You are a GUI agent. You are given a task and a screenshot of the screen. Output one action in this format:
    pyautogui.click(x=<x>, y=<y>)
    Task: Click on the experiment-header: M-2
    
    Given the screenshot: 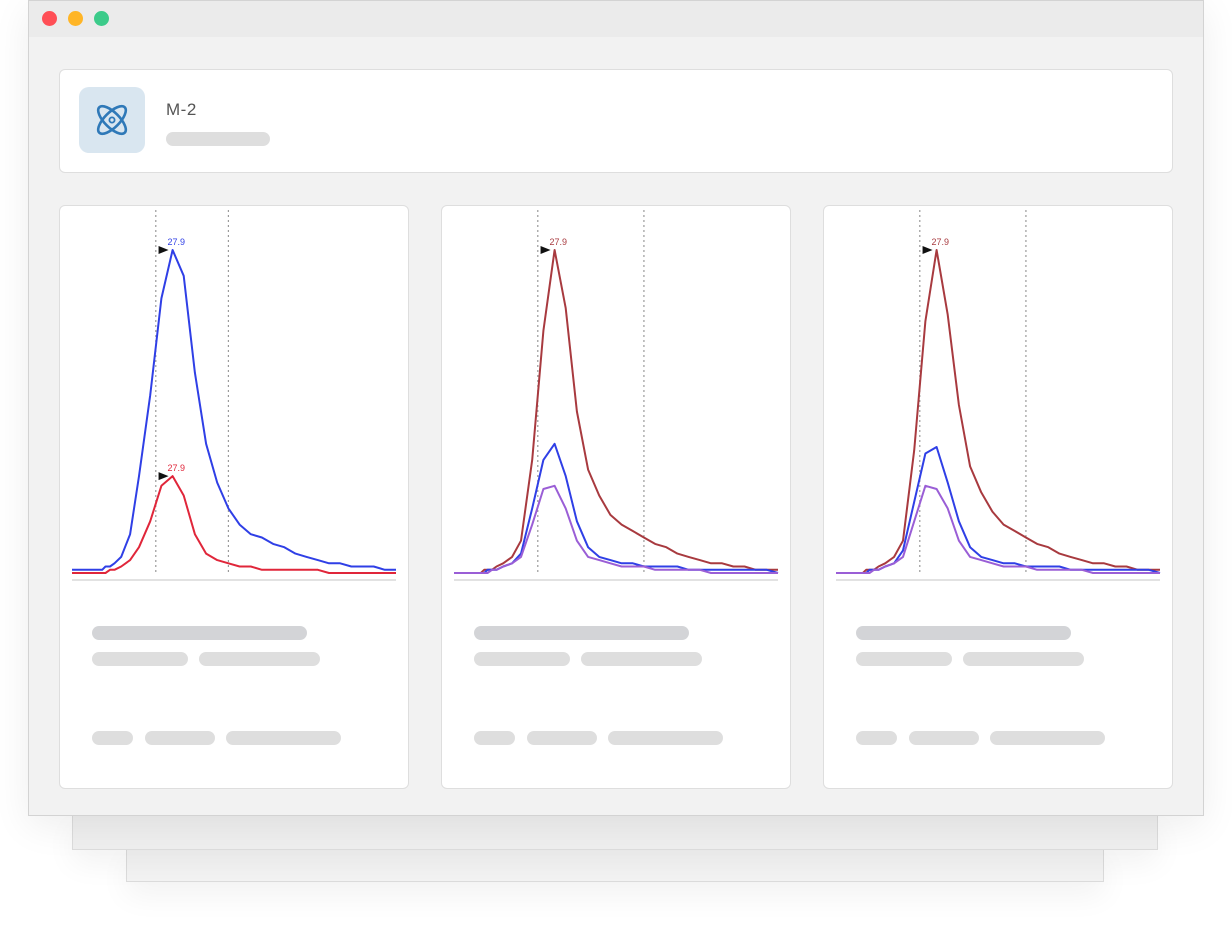 What is the action you would take?
    pyautogui.click(x=616, y=121)
    